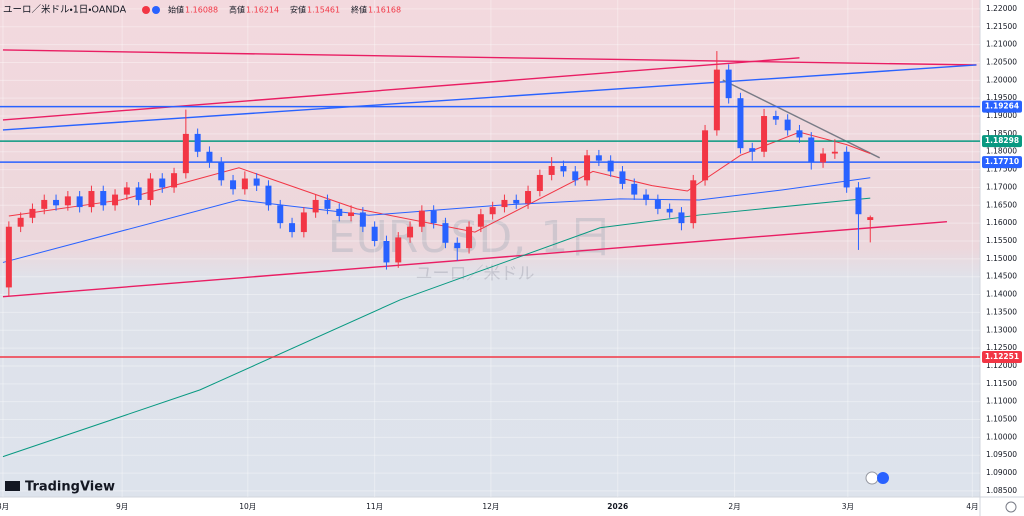 This screenshot has width=1024, height=516. I want to click on y-tick-label: 1.18500, so click(1001, 133).